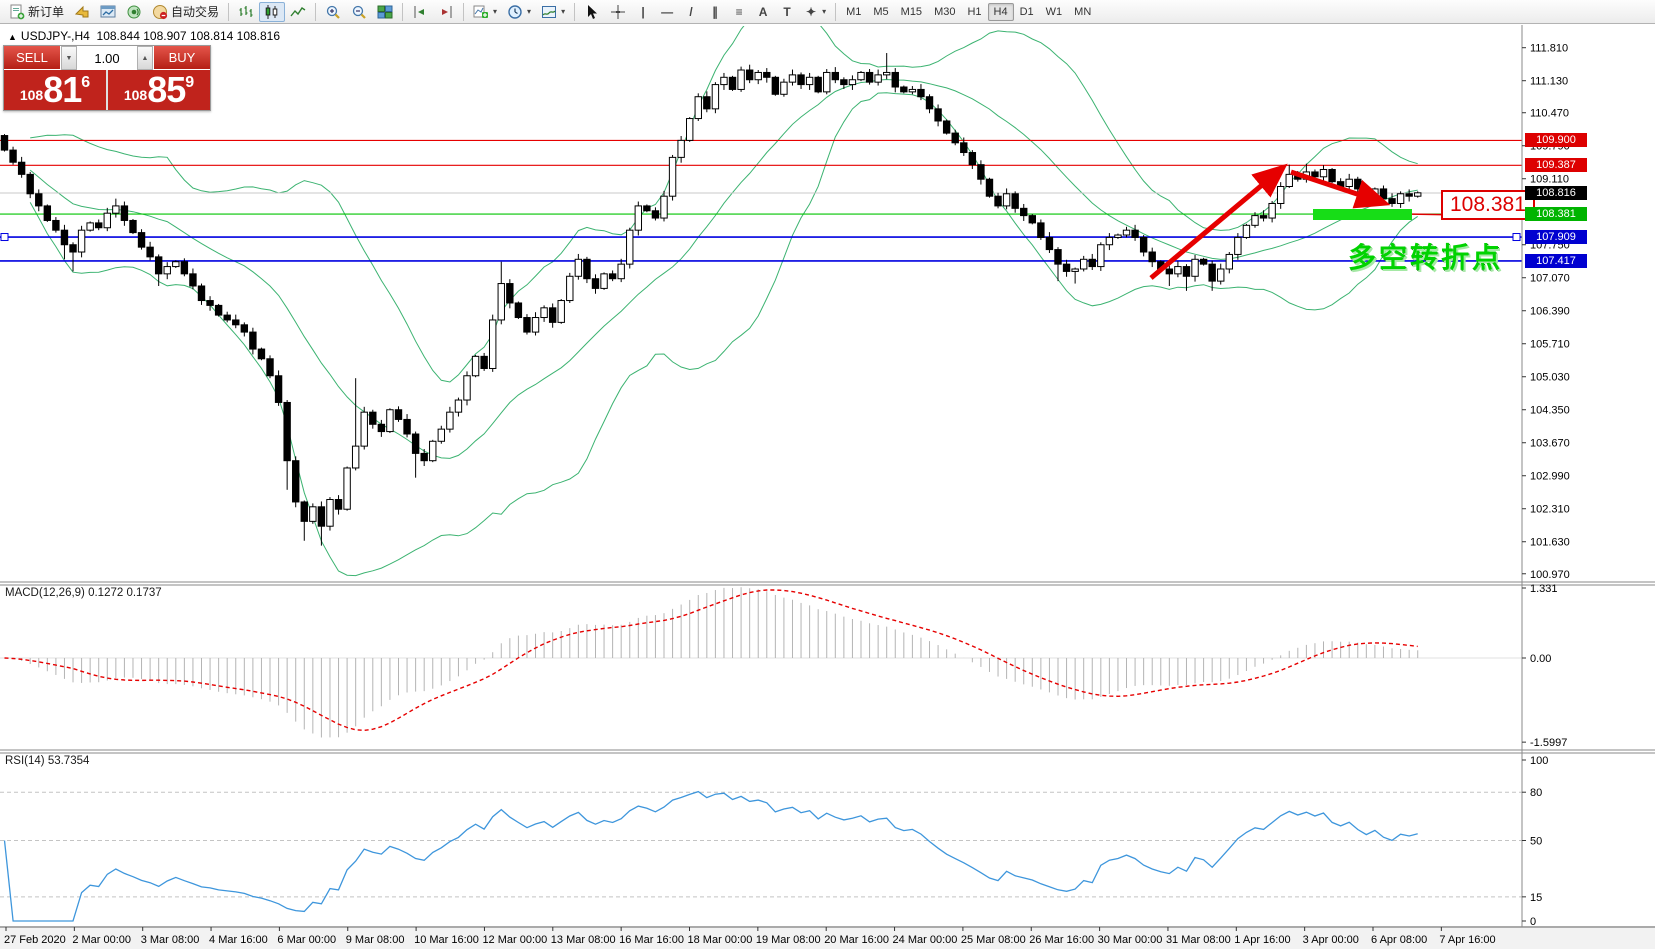  What do you see at coordinates (1536, 793) in the screenshot?
I see `rsi-tick-label: 80` at bounding box center [1536, 793].